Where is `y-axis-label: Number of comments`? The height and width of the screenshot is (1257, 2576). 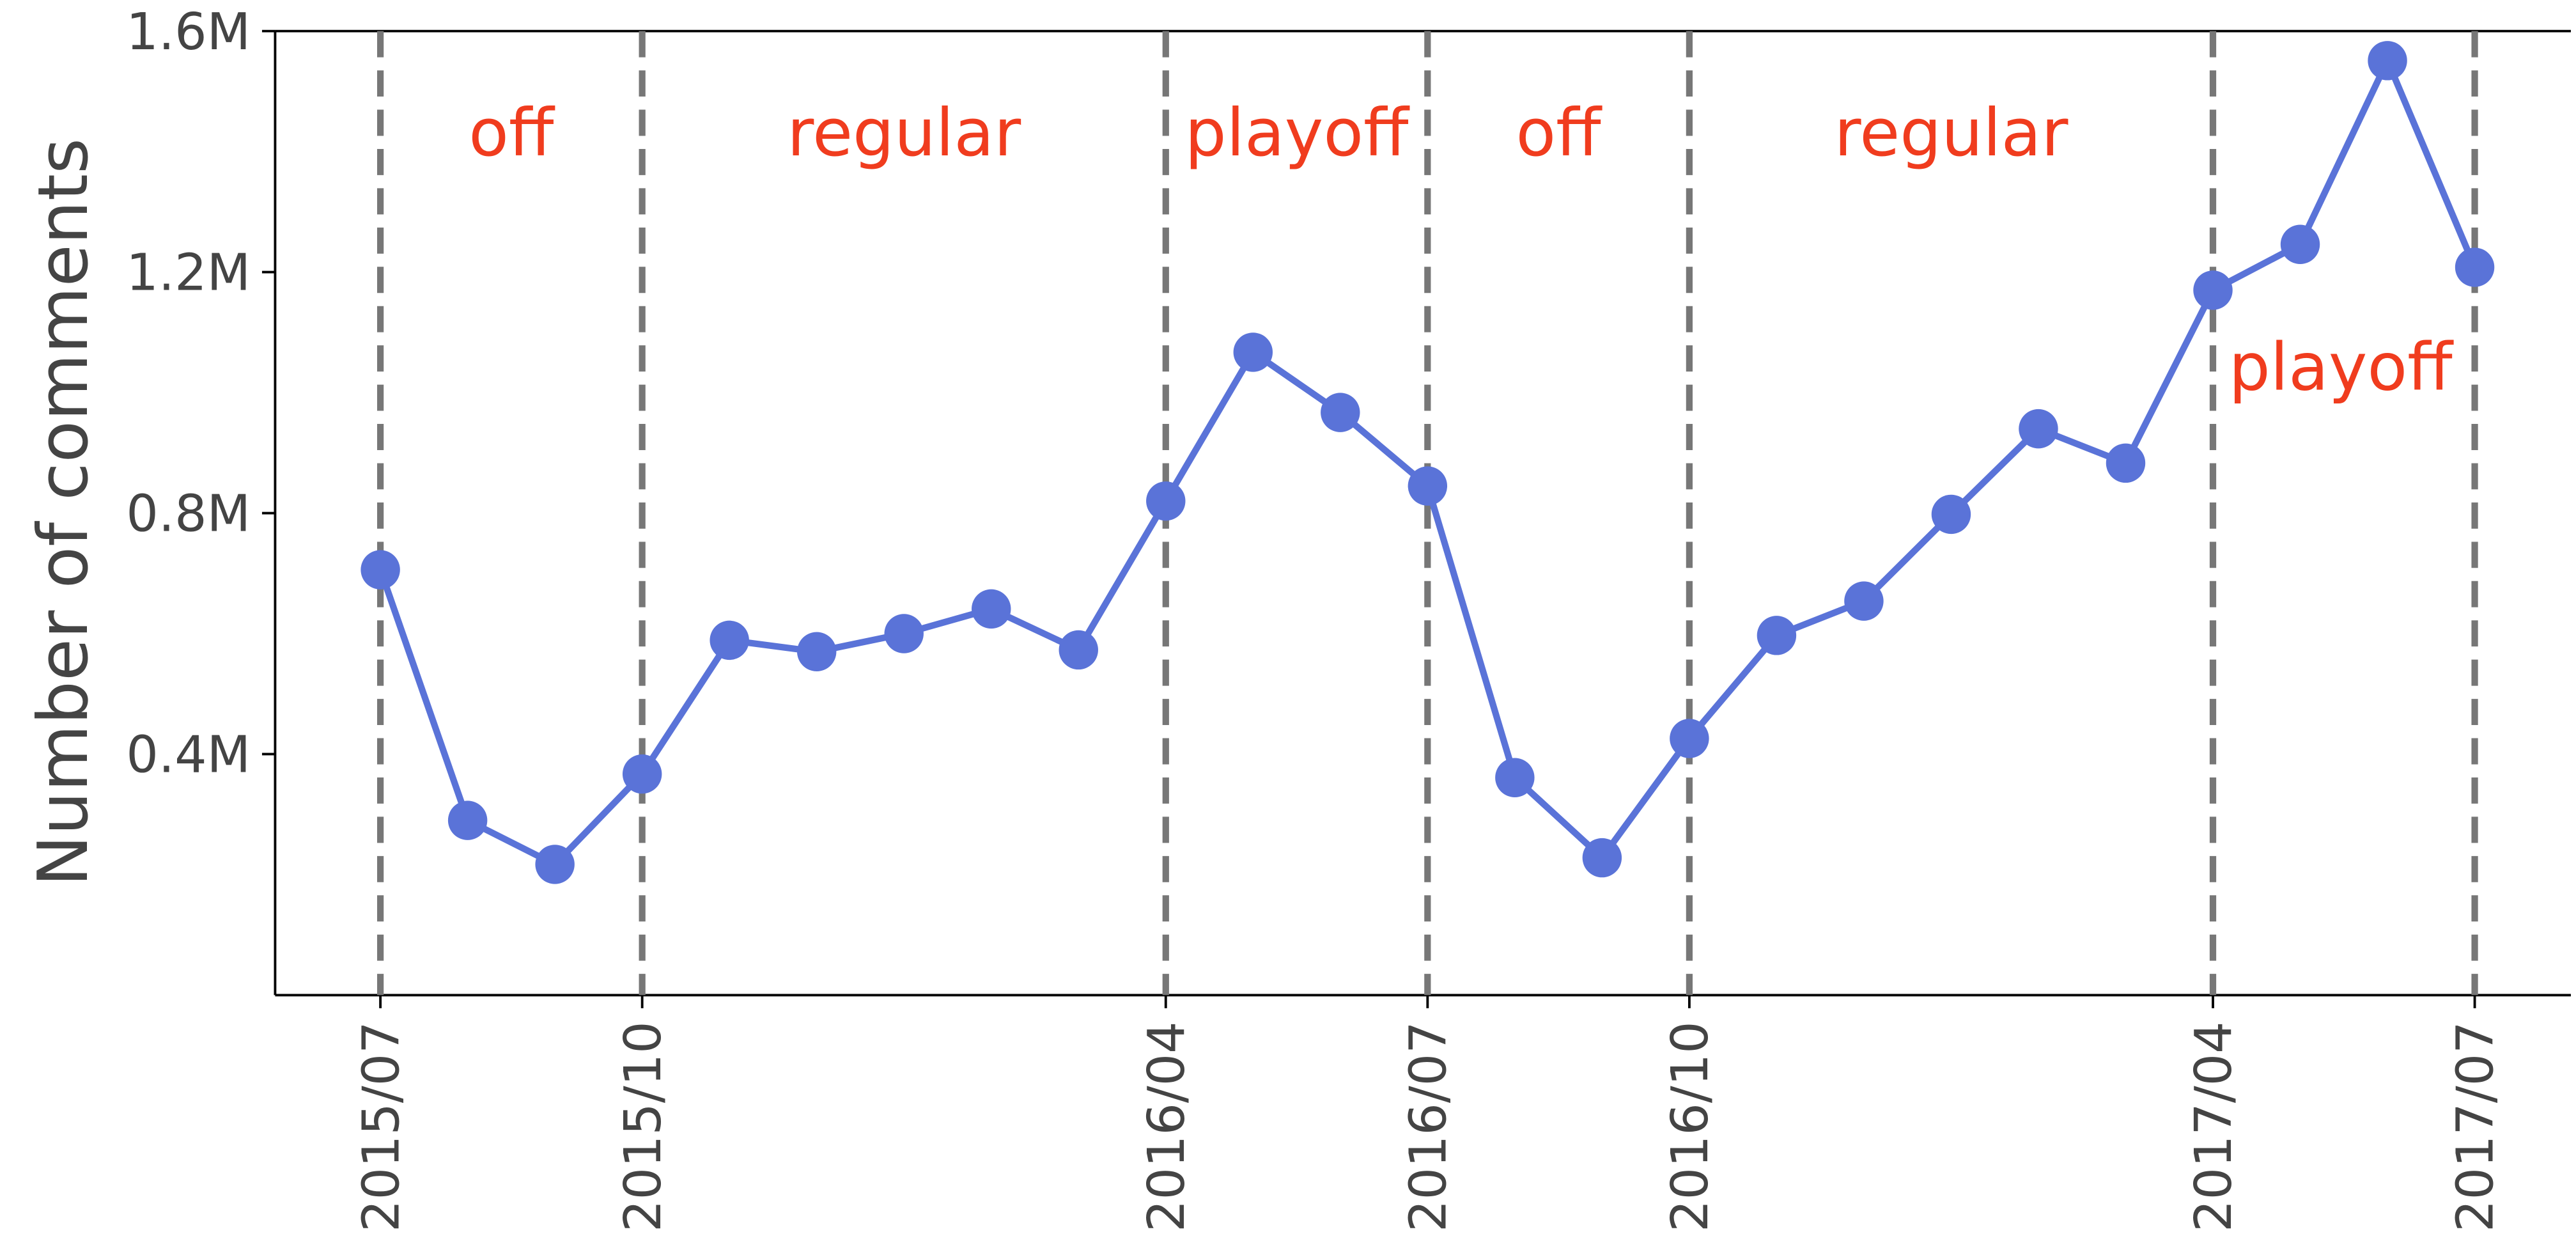
y-axis-label: Number of comments is located at coordinates (64, 512).